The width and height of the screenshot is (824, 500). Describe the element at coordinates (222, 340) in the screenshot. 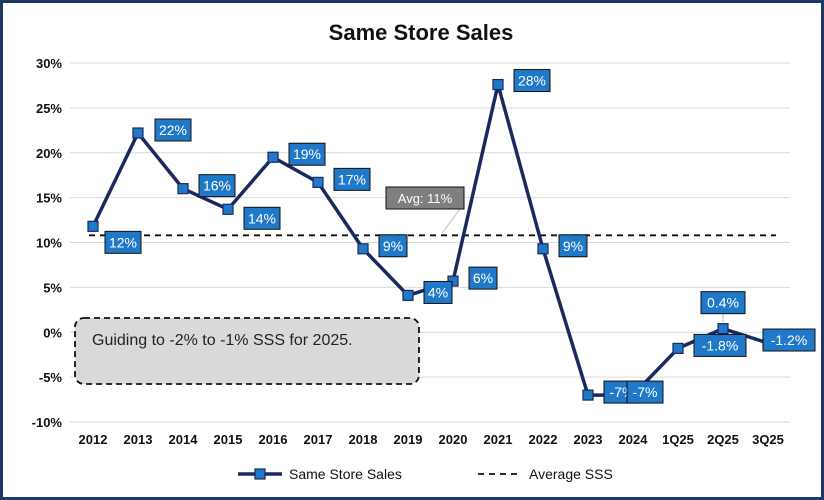

I see `guidance-note-text: Guiding to -2% to -1% SSS for 2025.` at that location.